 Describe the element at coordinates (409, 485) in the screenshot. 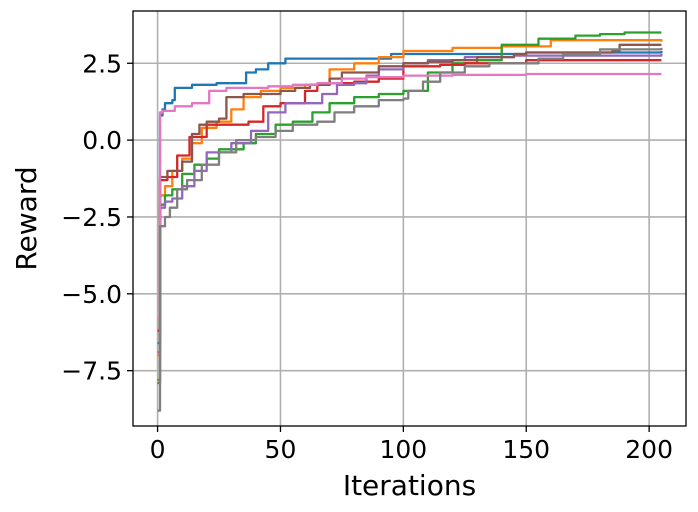

I see `x-axis-label: Iterations` at that location.